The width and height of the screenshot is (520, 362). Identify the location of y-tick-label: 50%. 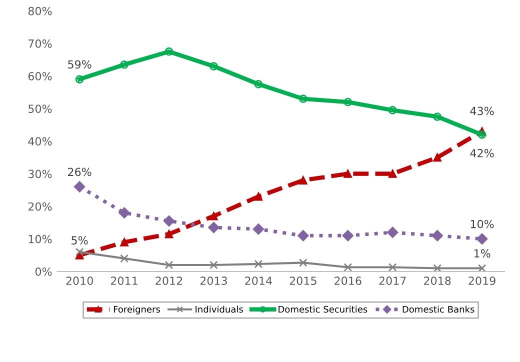
(40, 108).